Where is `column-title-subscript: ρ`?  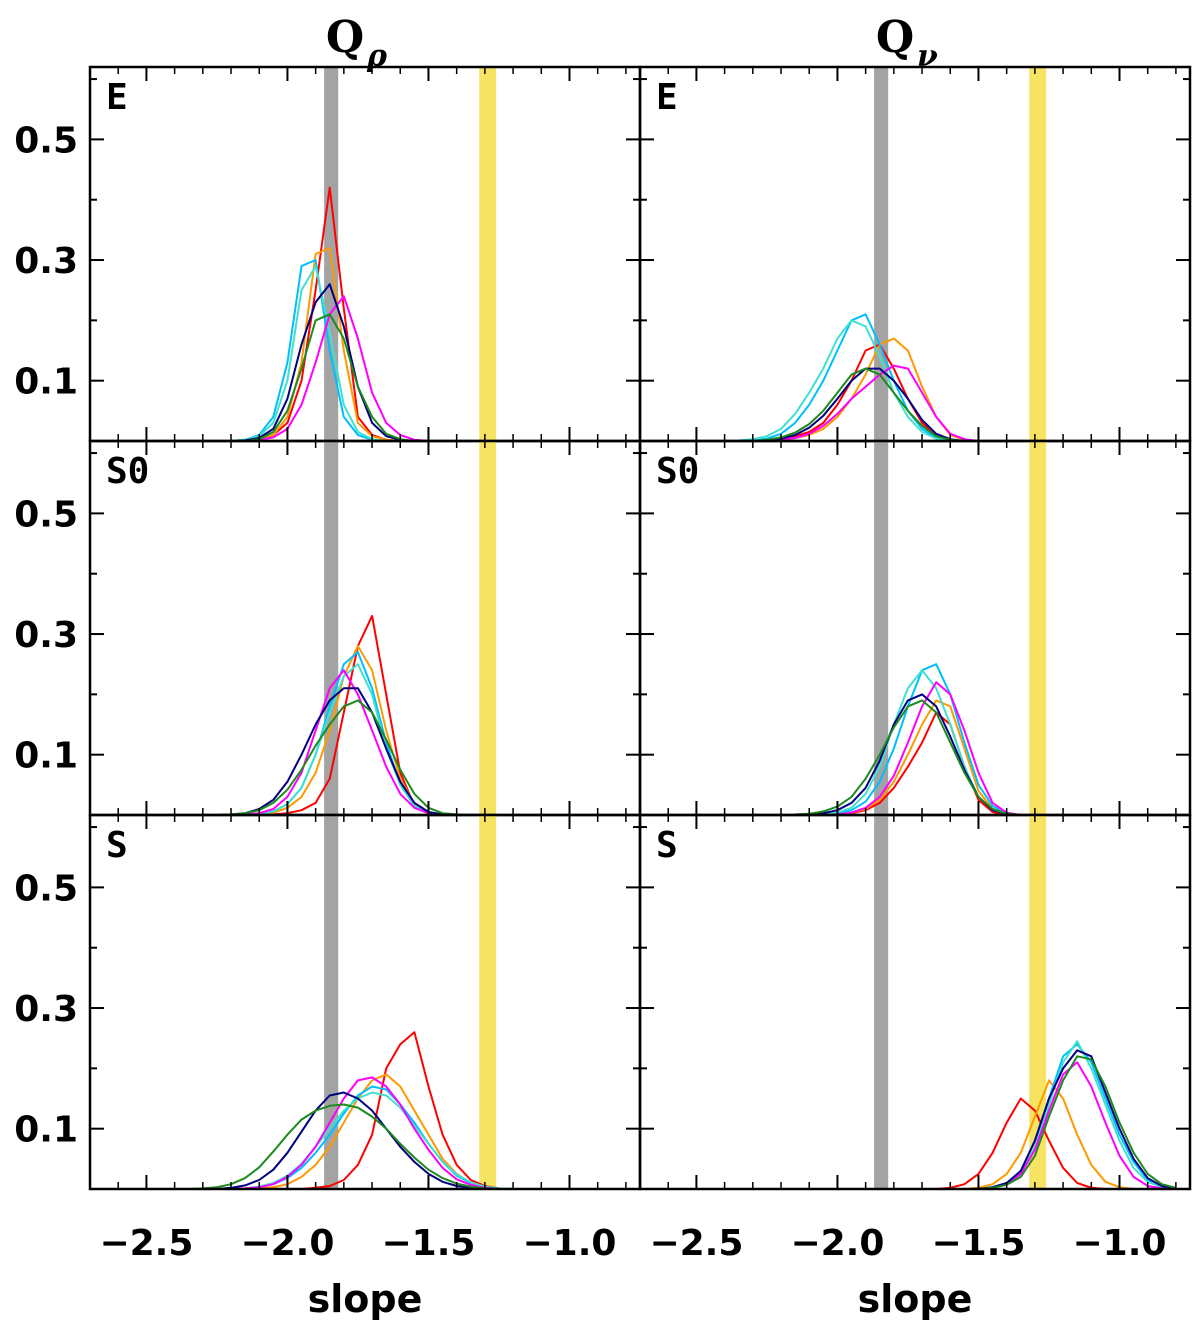
column-title-subscript: ρ is located at coordinates (377, 56).